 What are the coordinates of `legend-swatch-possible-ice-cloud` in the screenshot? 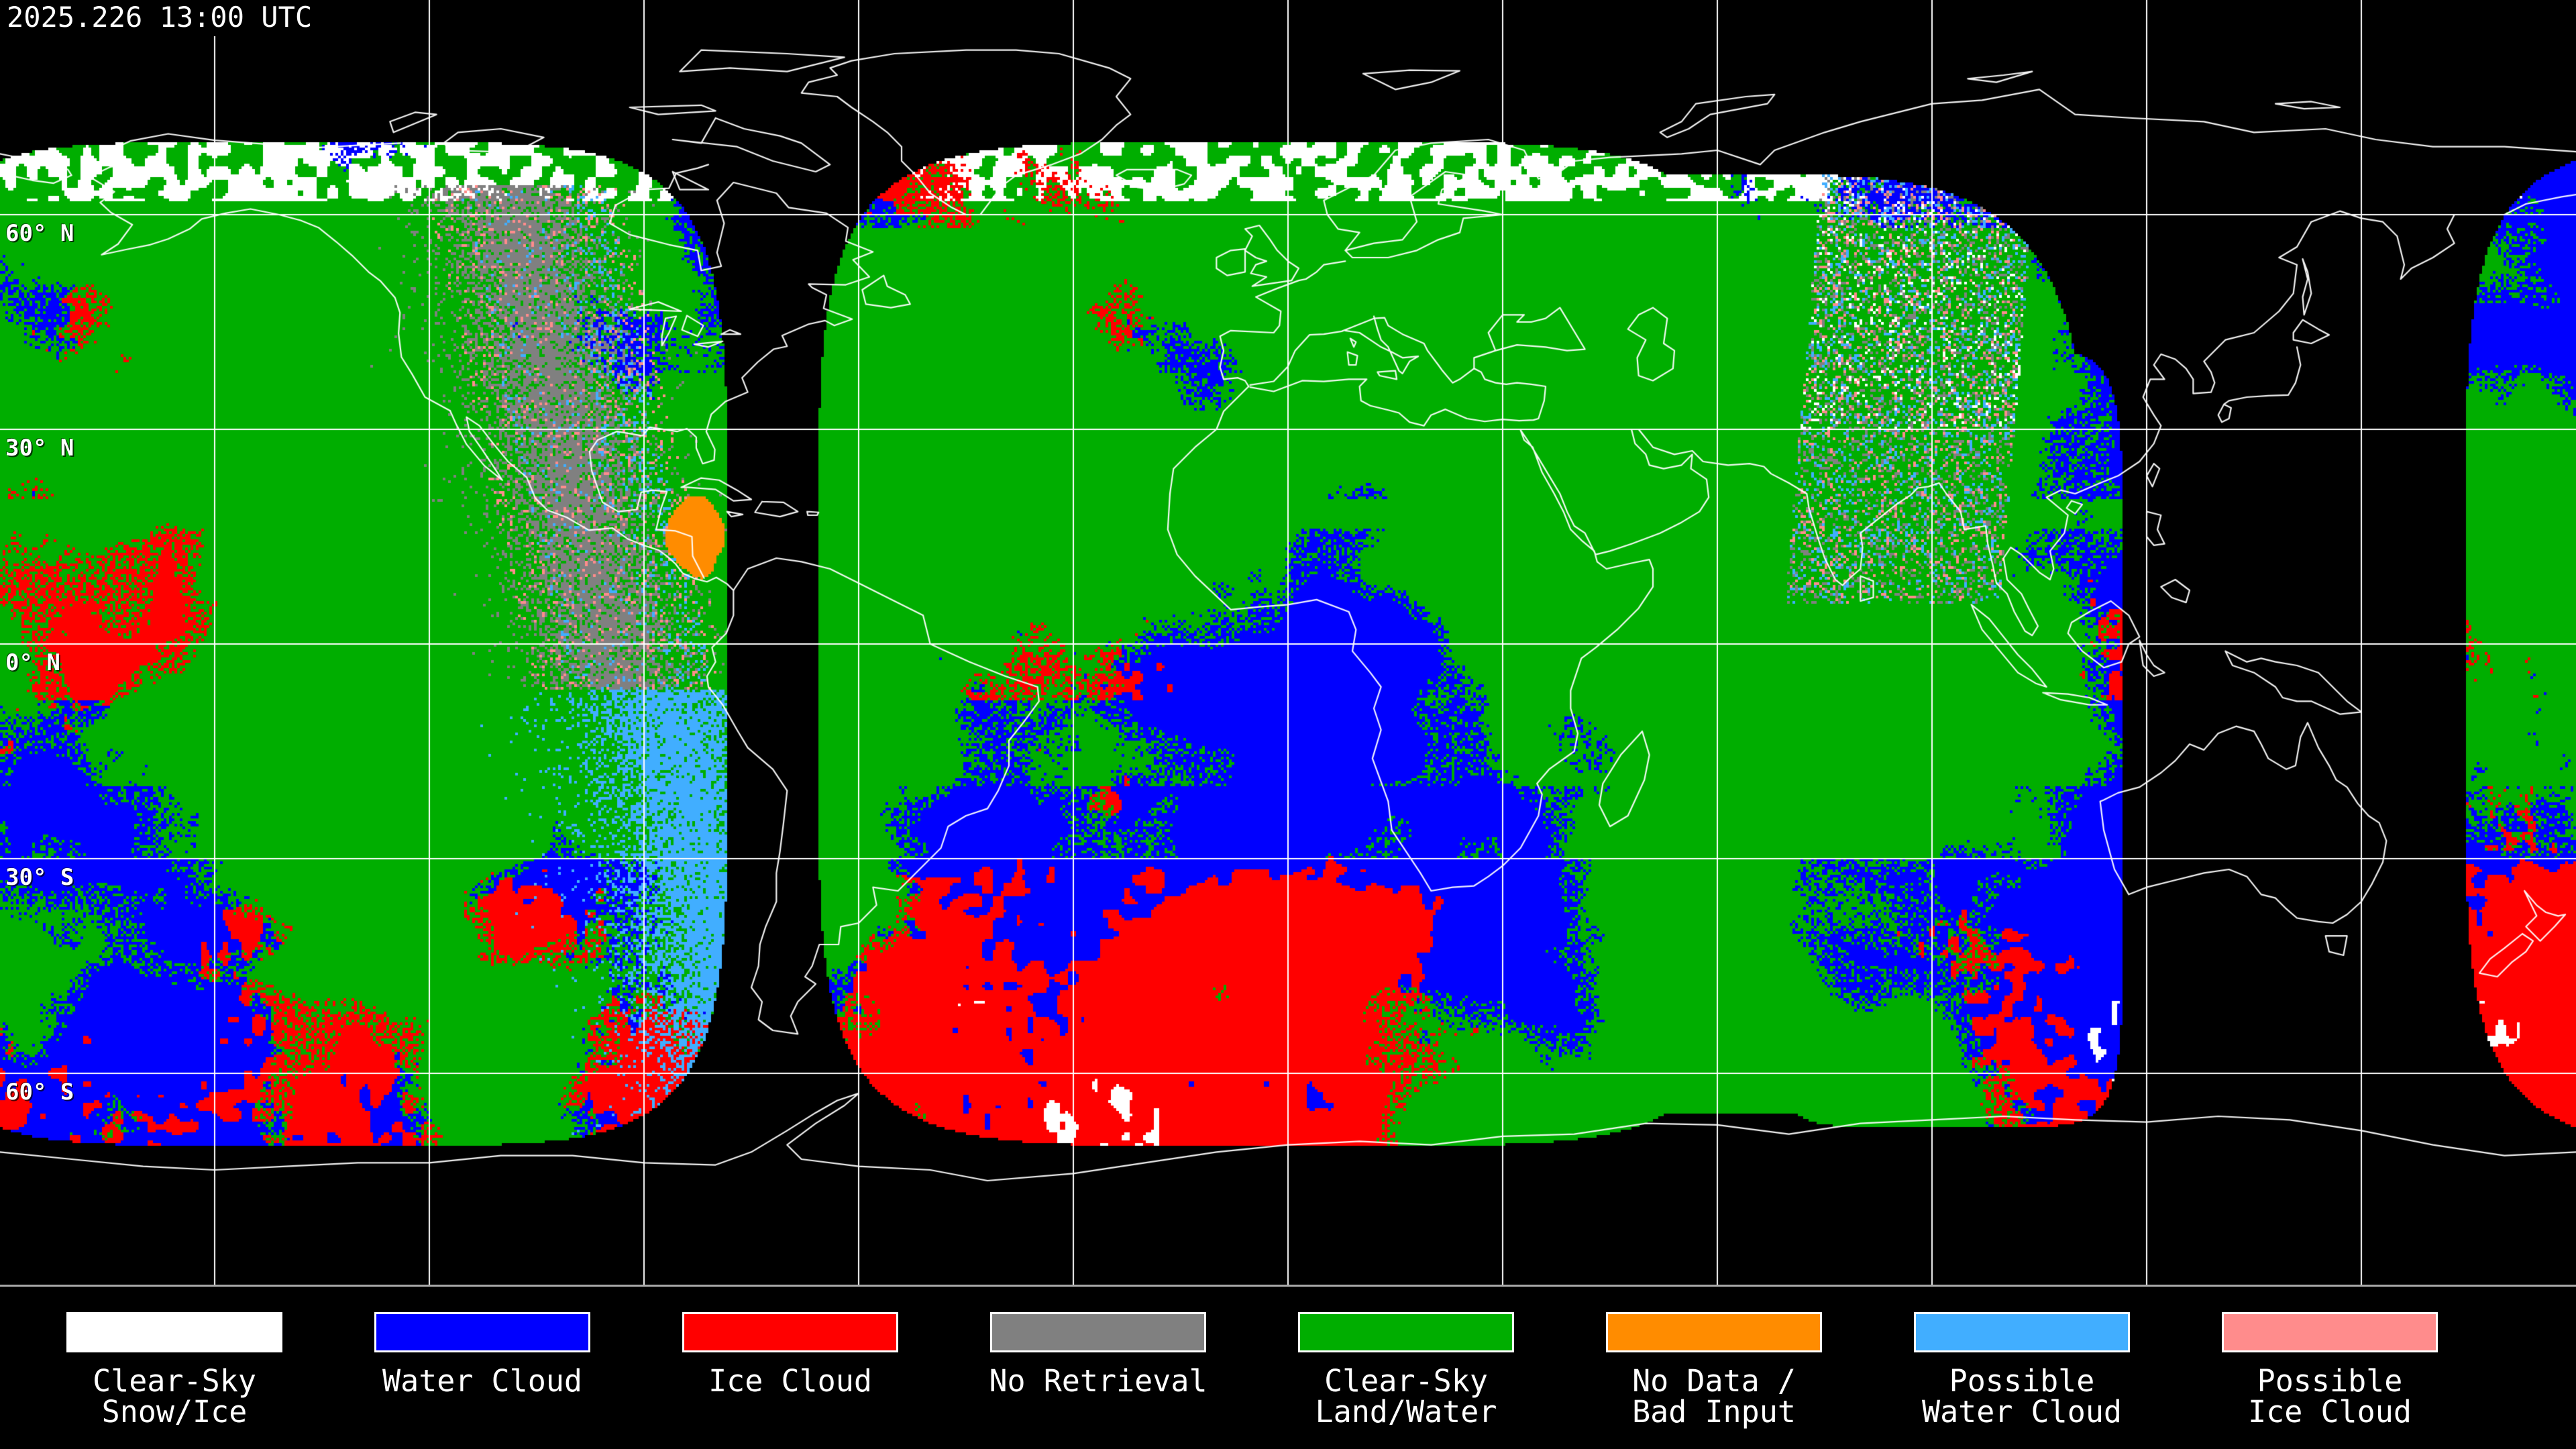 It's located at (2330, 1332).